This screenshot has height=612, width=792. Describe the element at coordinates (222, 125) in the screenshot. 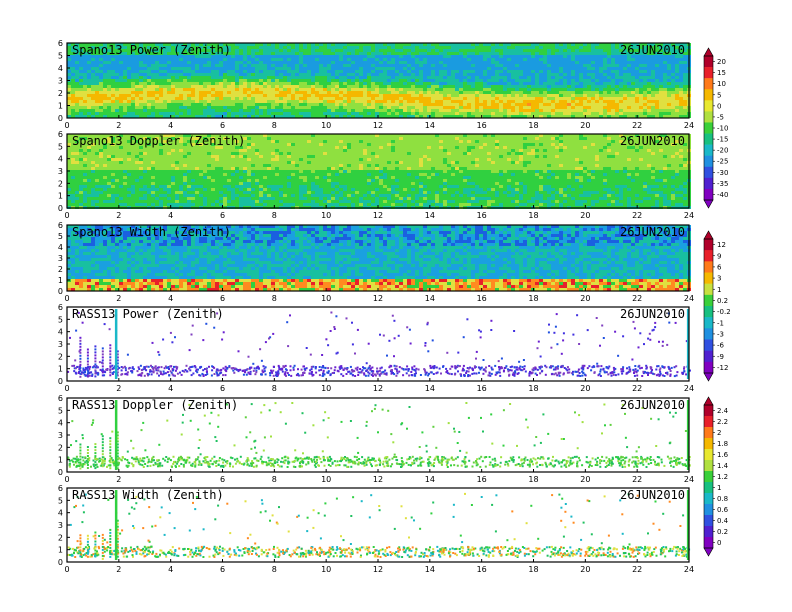

I see `x-tick-label: 6` at that location.